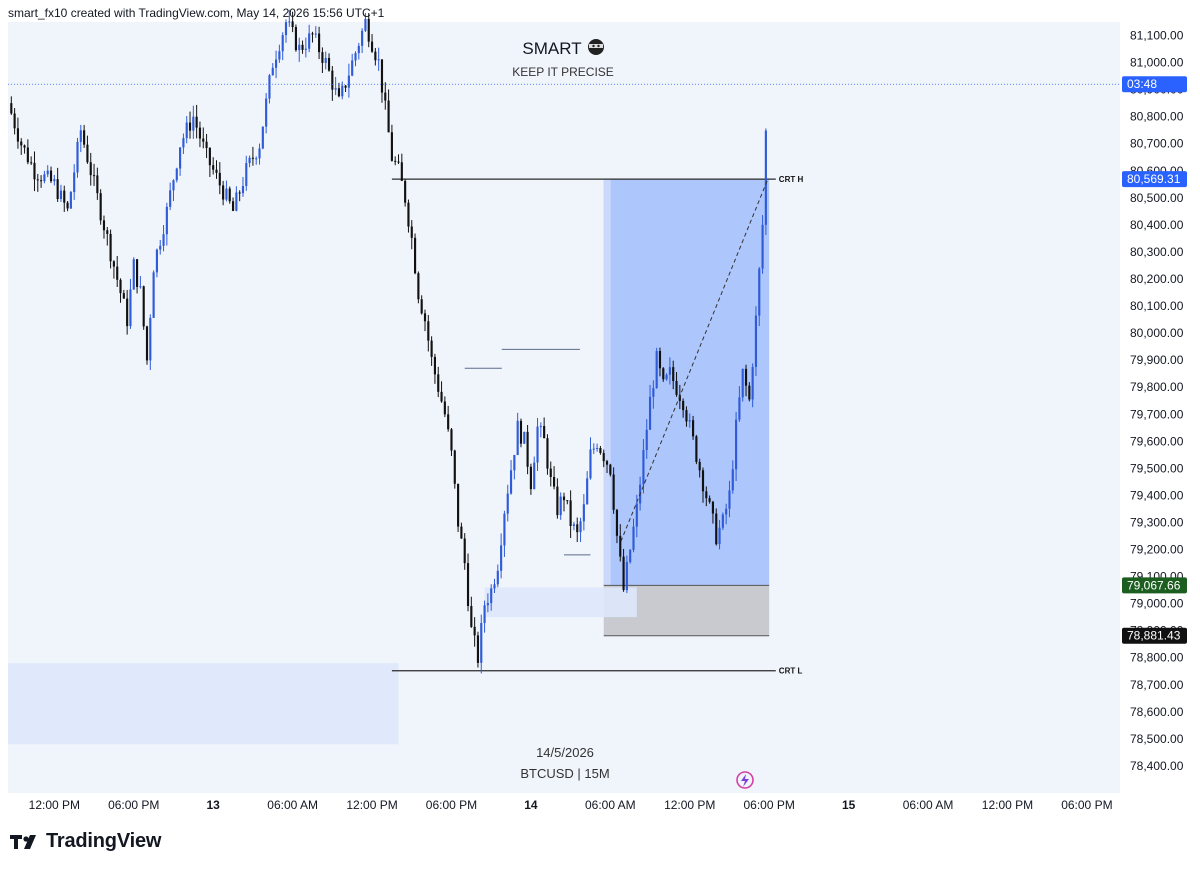 The height and width of the screenshot is (873, 1200). What do you see at coordinates (1157, 225) in the screenshot?
I see `price-tick-label: 80,400.00` at bounding box center [1157, 225].